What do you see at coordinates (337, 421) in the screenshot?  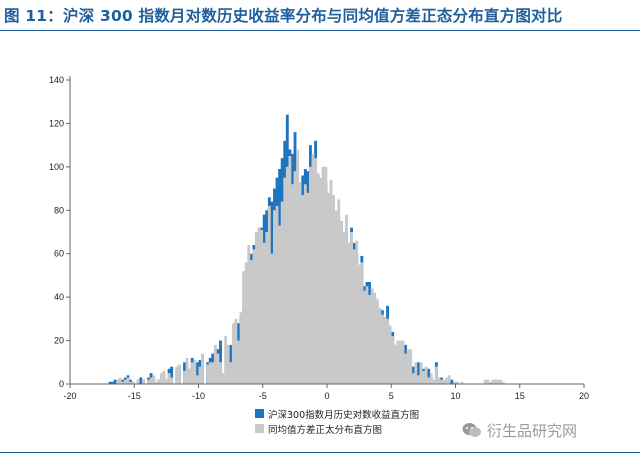 I see `chart-legend: 沪深300指数月历史对数收益直方图 同均值方差正太分布直方图` at bounding box center [337, 421].